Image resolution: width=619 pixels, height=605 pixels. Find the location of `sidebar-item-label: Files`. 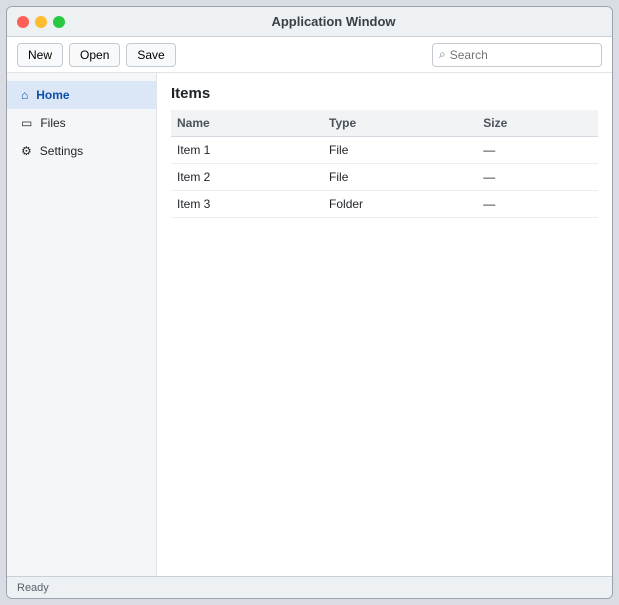

sidebar-item-label: Files is located at coordinates (53, 123).